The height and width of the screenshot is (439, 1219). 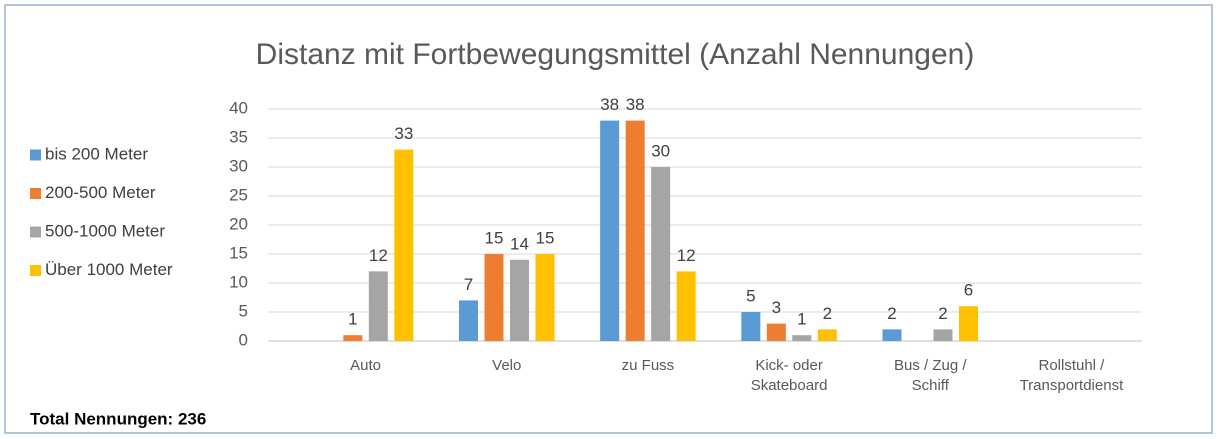 I want to click on data-label: 6, so click(x=968, y=290).